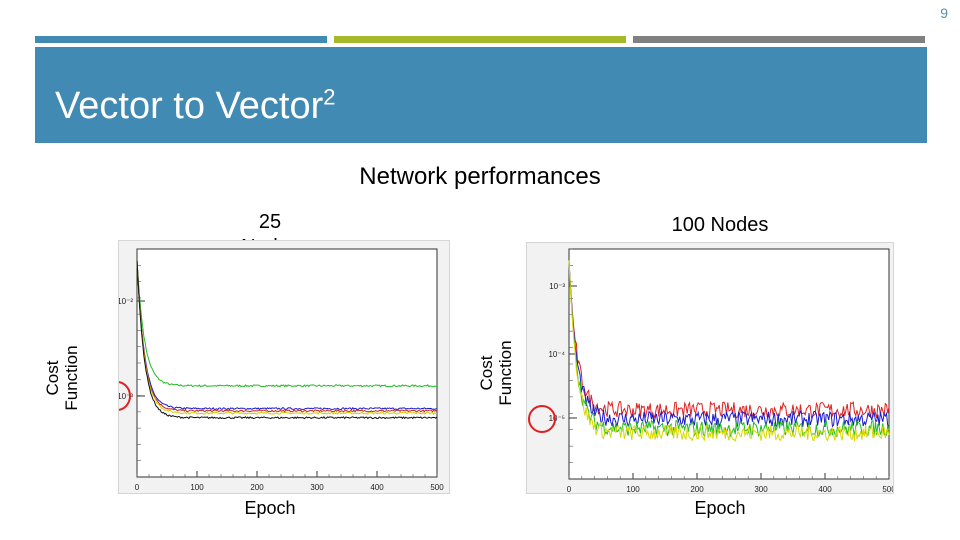  What do you see at coordinates (505, 373) in the screenshot?
I see `right-y-axis-label-line2: Function` at bounding box center [505, 373].